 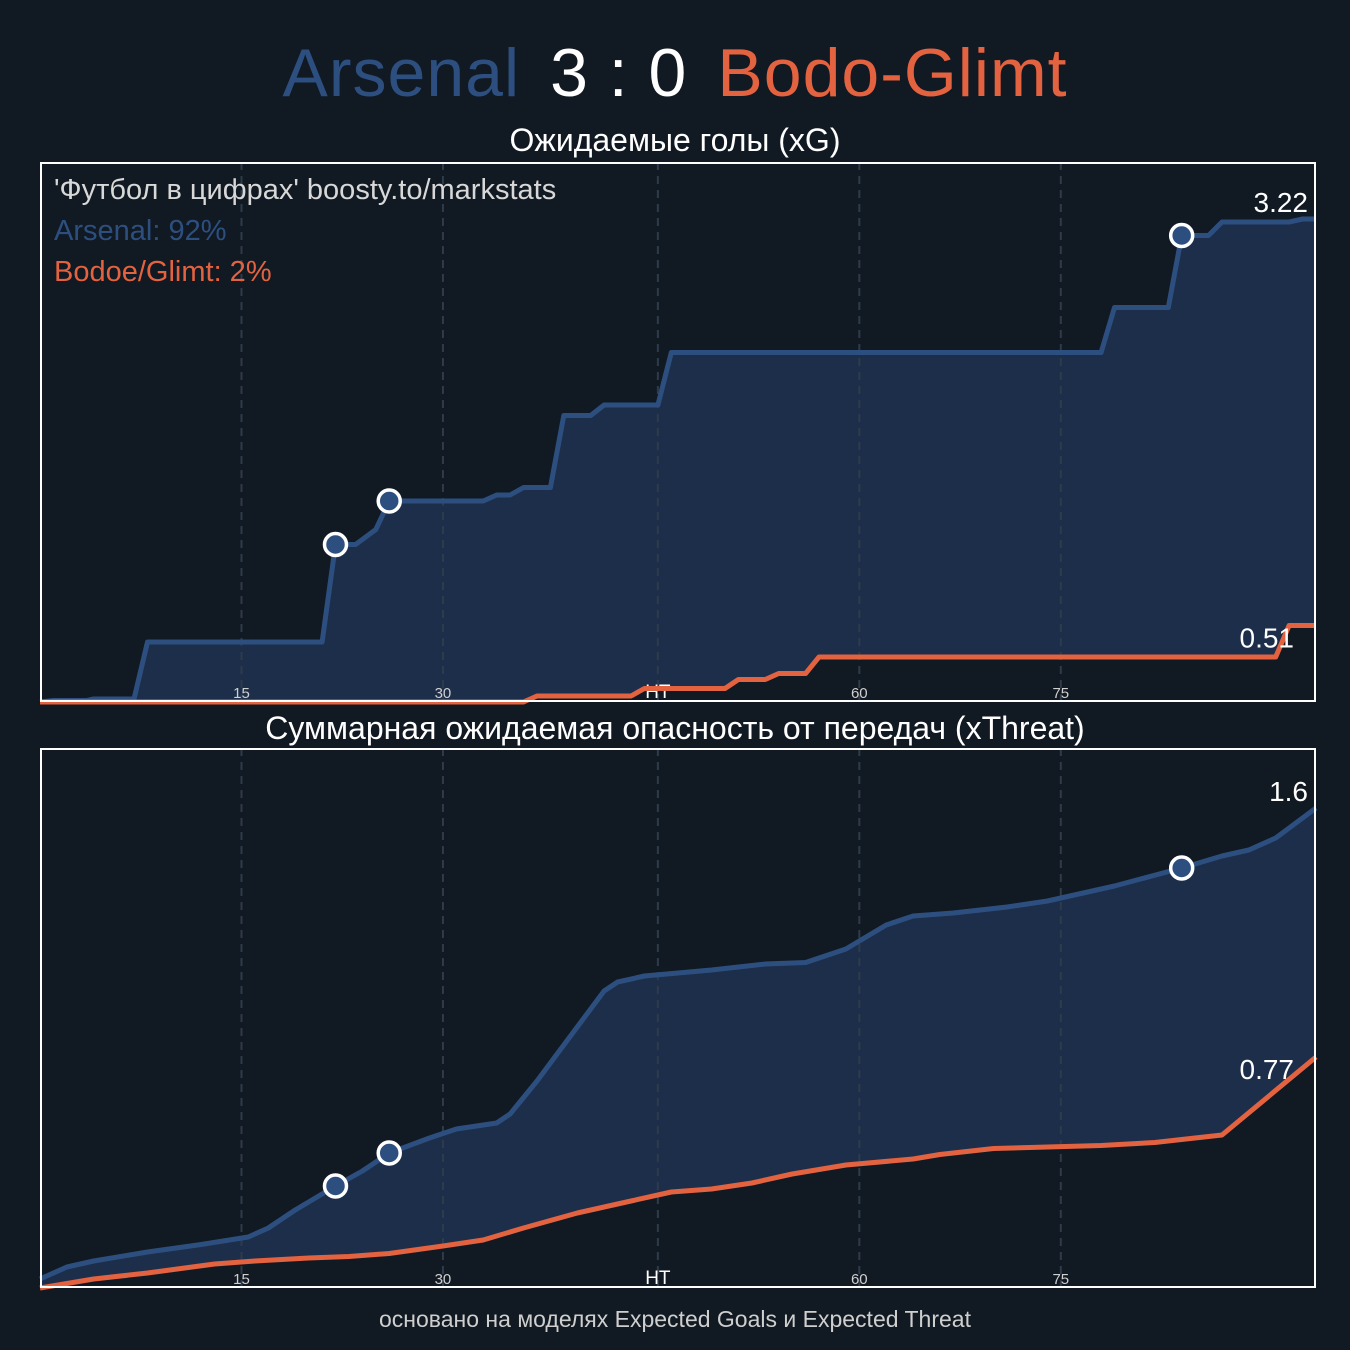 I want to click on xthreat-x-tick-label: 75, so click(x=1060, y=1279).